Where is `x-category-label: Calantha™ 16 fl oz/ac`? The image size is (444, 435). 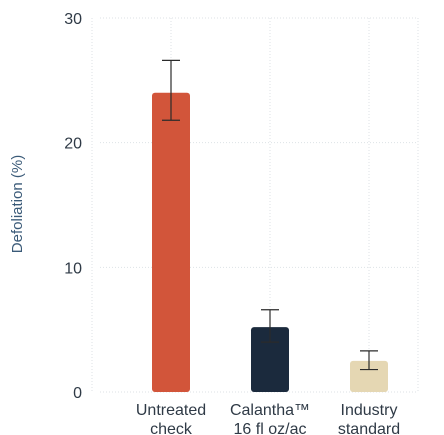 x-category-label: Calantha™ 16 fl oz/ac is located at coordinates (270, 418).